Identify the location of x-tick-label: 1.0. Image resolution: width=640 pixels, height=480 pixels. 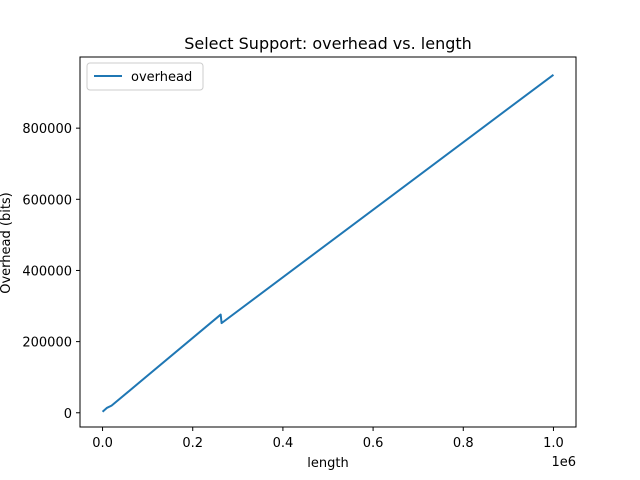
(553, 443).